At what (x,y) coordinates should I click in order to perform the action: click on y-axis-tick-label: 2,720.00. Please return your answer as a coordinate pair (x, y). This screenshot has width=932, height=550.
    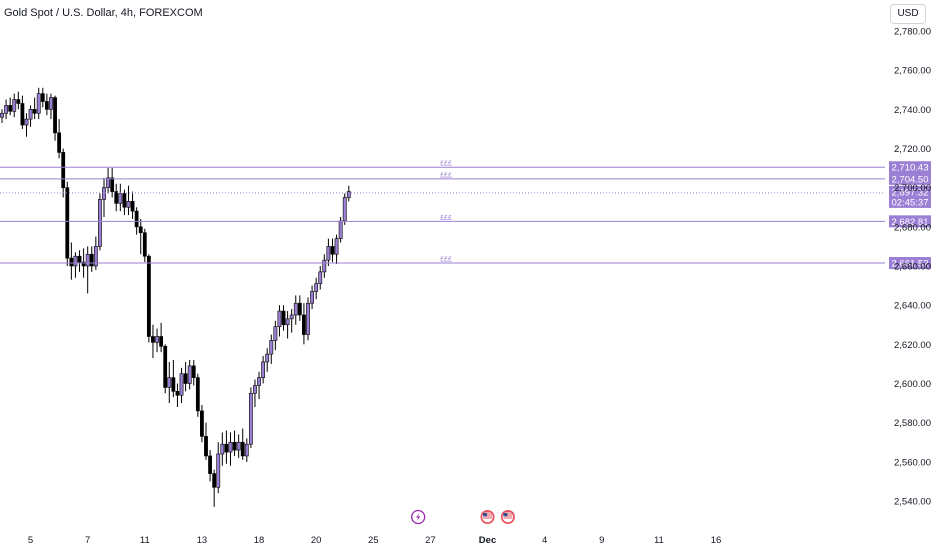
    Looking at the image, I should click on (912, 149).